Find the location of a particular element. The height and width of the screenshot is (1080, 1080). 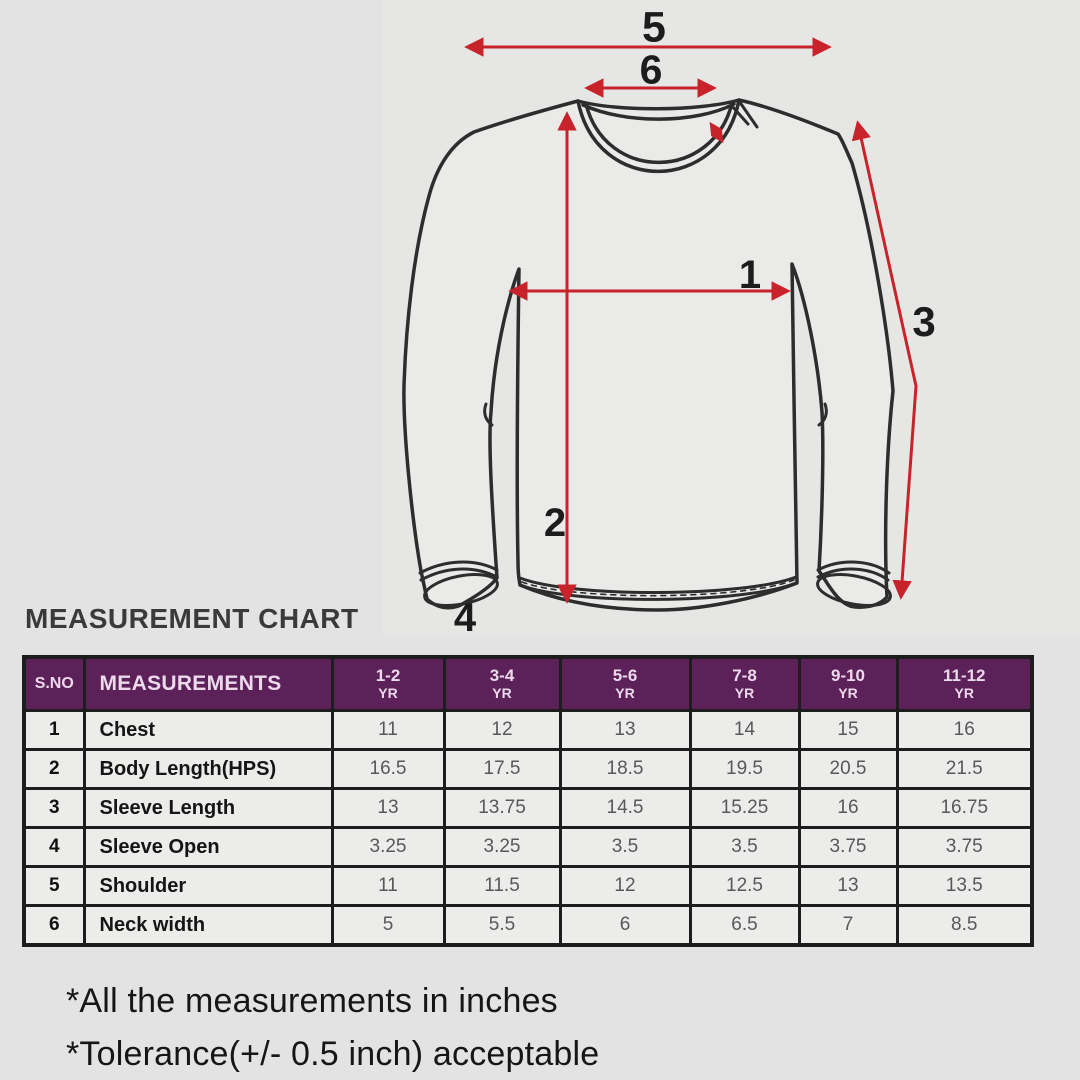

value-cell: 20.5 is located at coordinates (848, 769).